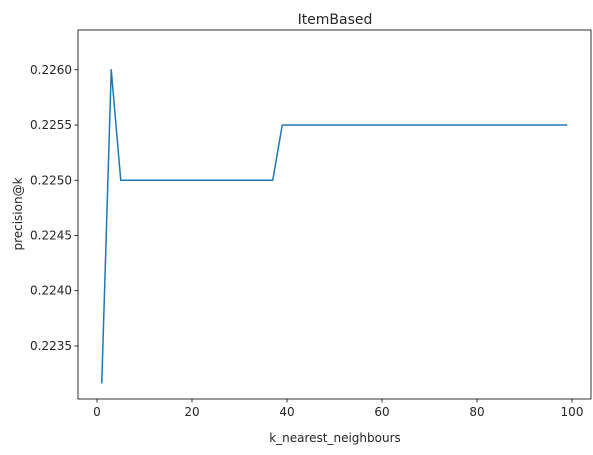 The height and width of the screenshot is (455, 593). What do you see at coordinates (381, 412) in the screenshot?
I see `x-tick-label: 60` at bounding box center [381, 412].